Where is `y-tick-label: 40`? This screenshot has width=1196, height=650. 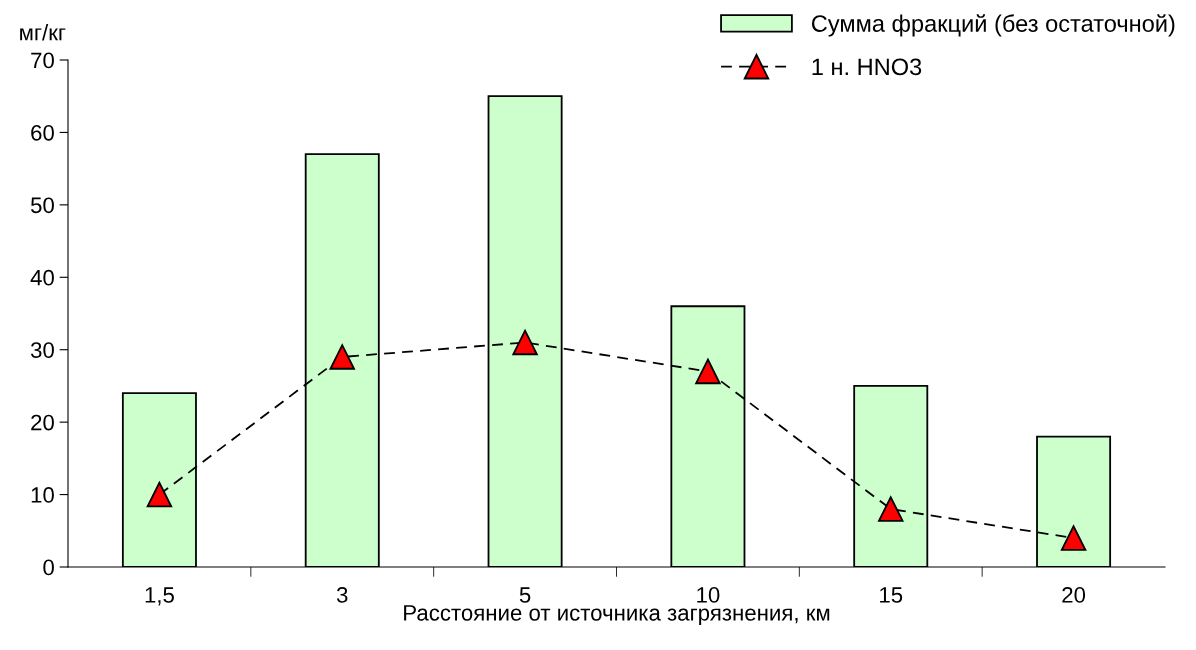
y-tick-label: 40 is located at coordinates (42, 277).